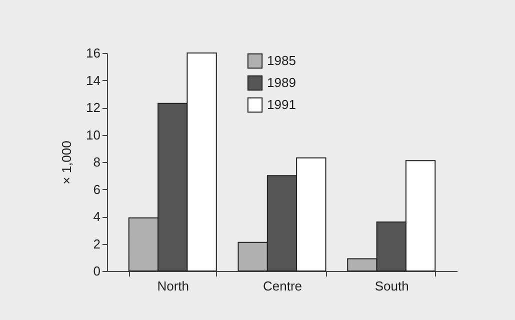 The height and width of the screenshot is (320, 515). What do you see at coordinates (93, 107) in the screenshot?
I see `y-tick-label: 12` at bounding box center [93, 107].